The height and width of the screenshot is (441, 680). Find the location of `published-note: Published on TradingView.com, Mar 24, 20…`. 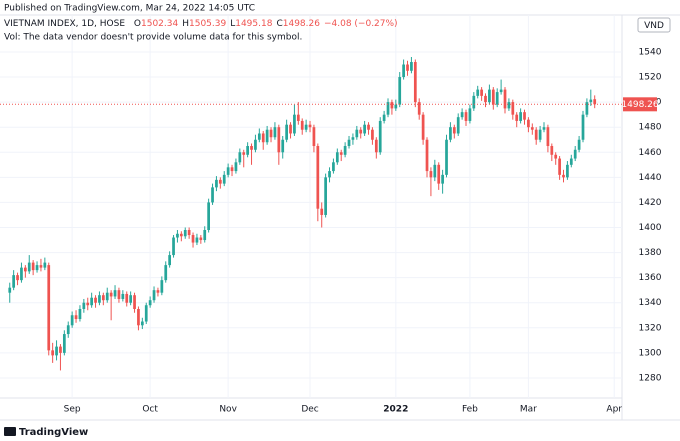

published-note: Published on TradingView.com, Mar 24, 20… is located at coordinates (129, 9).